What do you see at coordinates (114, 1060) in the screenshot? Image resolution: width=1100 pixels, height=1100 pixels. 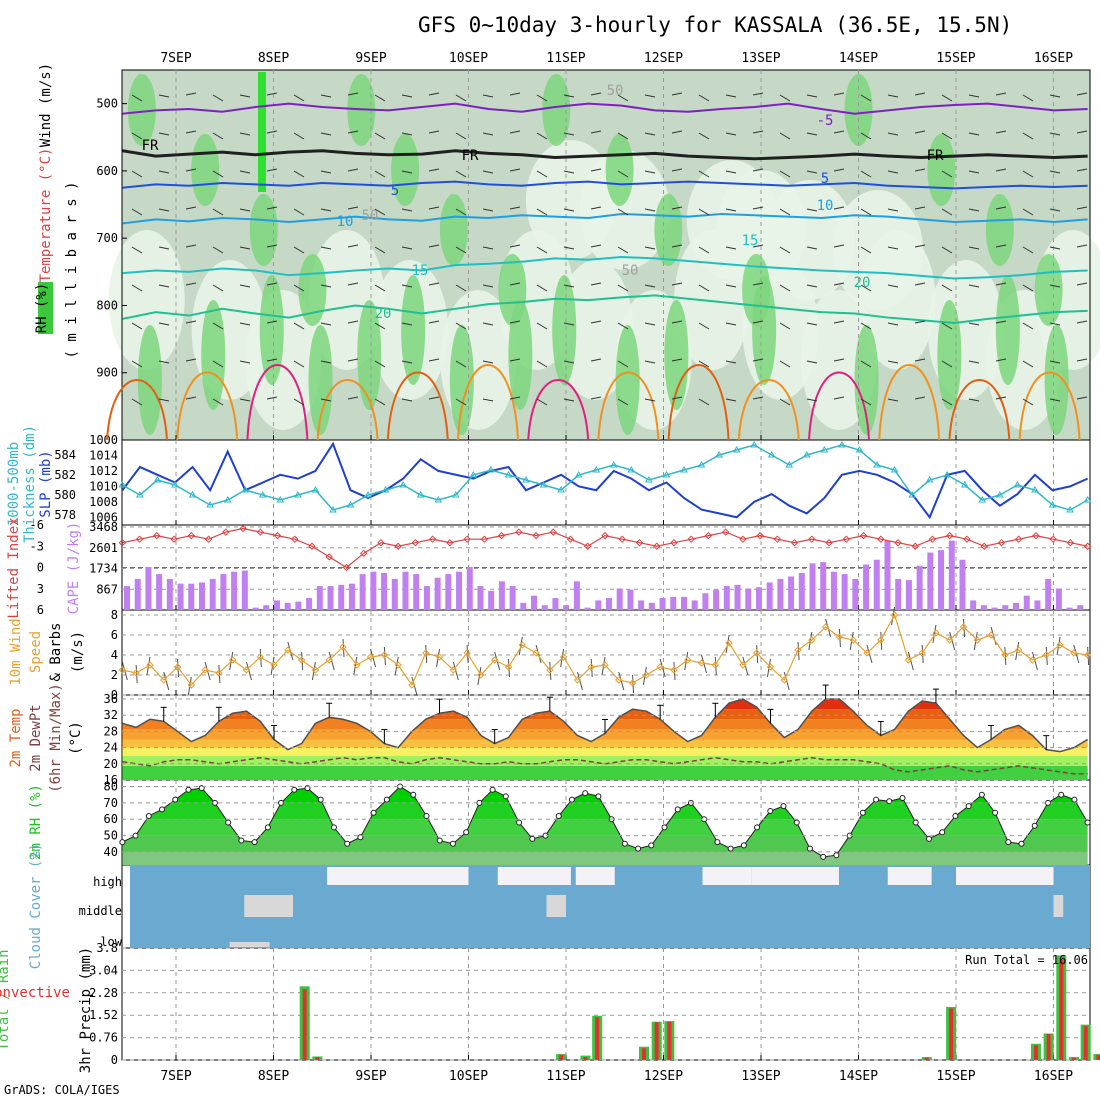 I see `y-tick-precip: 0` at bounding box center [114, 1060].